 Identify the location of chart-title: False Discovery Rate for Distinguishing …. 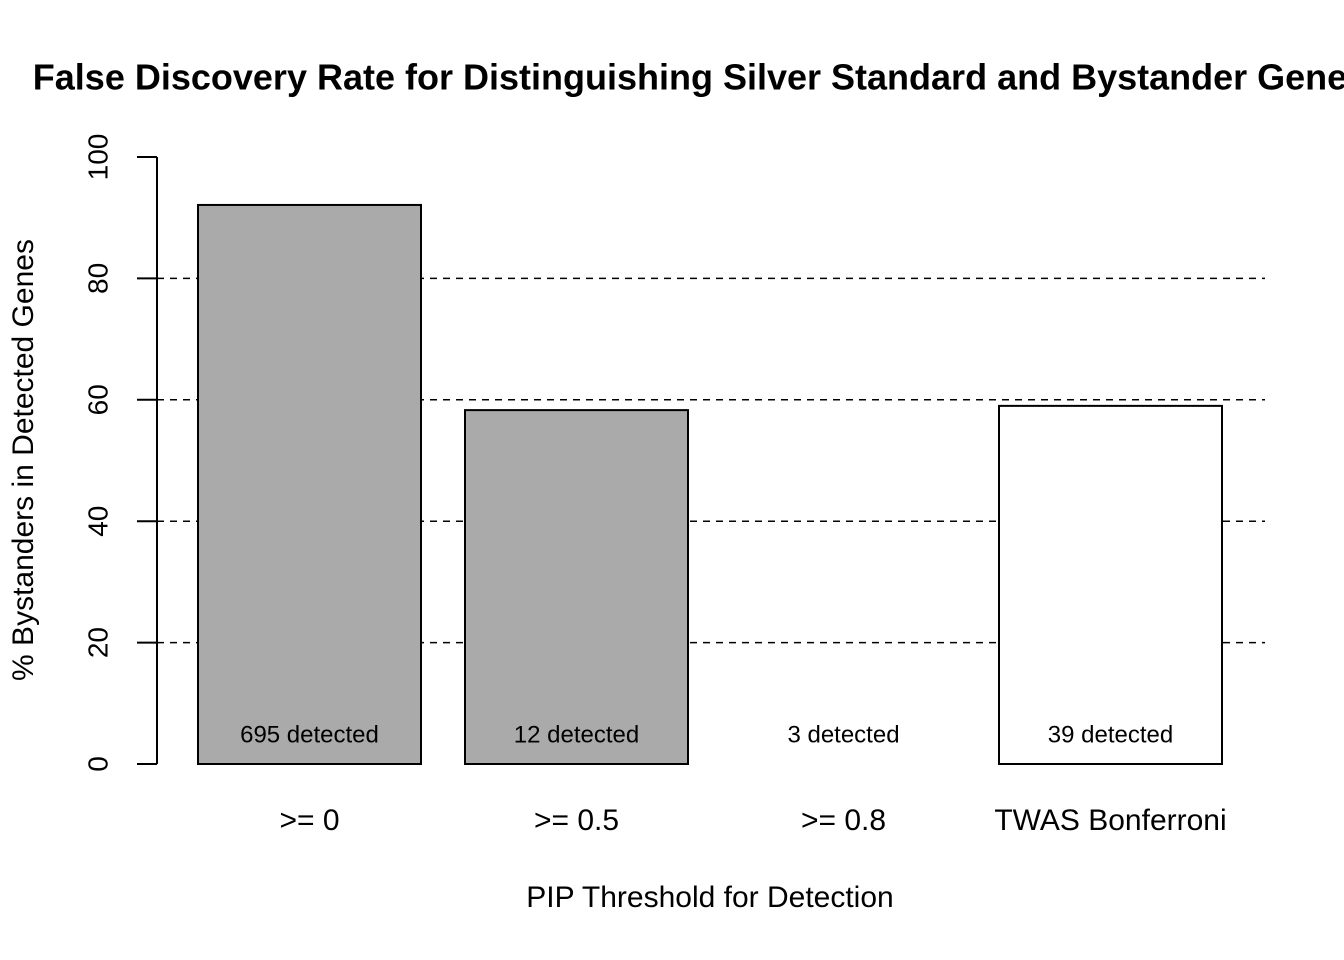
(688, 77).